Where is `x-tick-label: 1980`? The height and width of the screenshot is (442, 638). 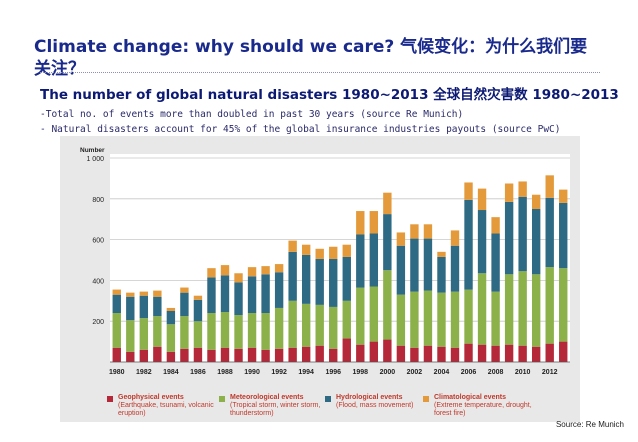
x-tick-label: 1980 is located at coordinates (117, 372).